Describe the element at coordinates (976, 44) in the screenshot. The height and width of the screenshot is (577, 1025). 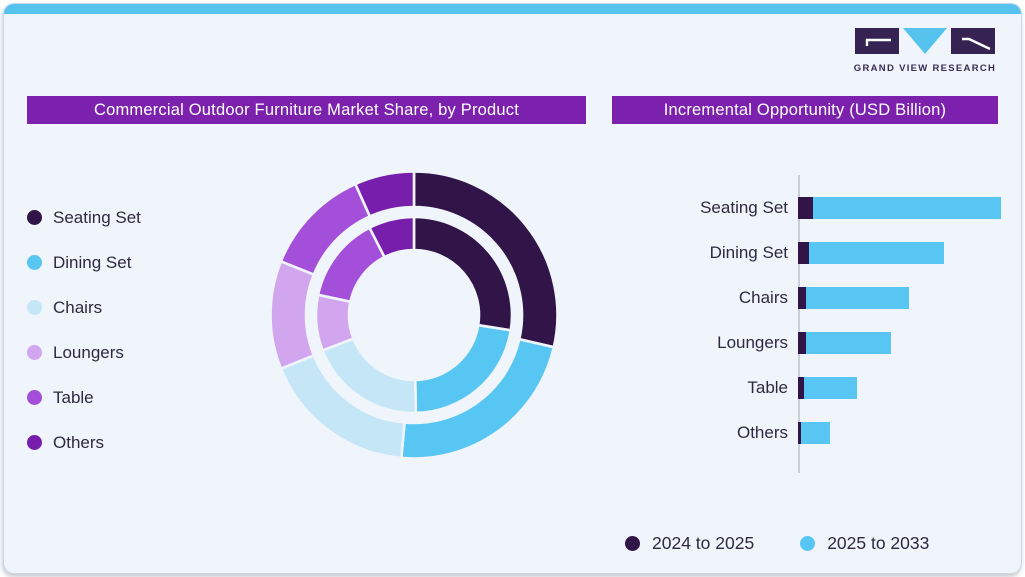
I see `logo-r-glyph` at that location.